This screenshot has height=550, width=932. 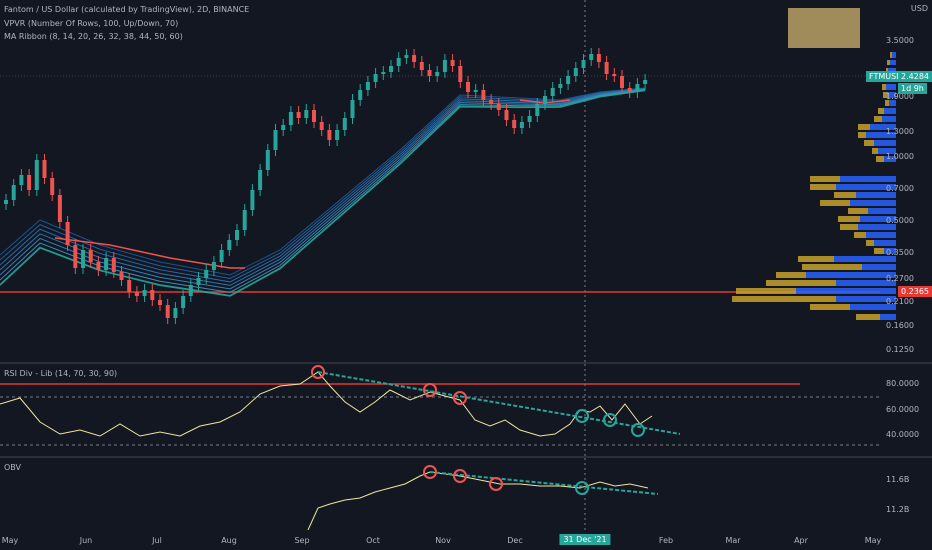 I want to click on time-label-may-2: May, so click(x=873, y=540).